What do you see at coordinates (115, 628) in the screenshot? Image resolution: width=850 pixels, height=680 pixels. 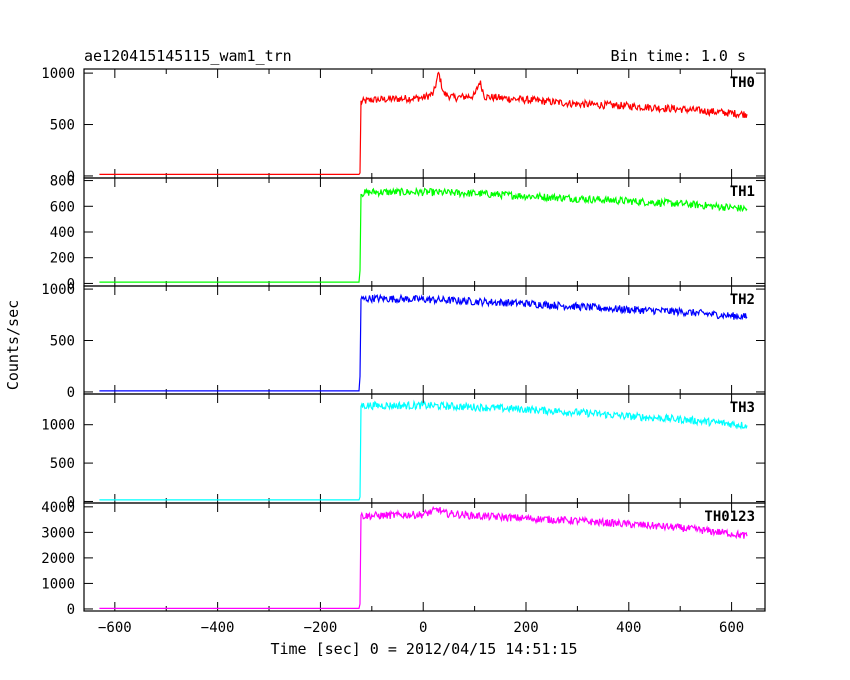 I see `x-tick-label: −600` at bounding box center [115, 628].